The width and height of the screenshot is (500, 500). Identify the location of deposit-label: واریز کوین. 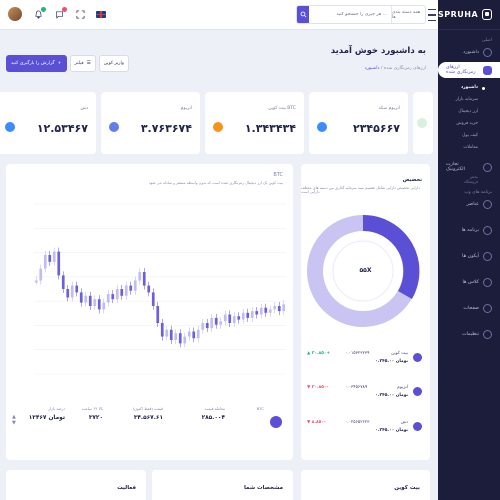
(114, 63).